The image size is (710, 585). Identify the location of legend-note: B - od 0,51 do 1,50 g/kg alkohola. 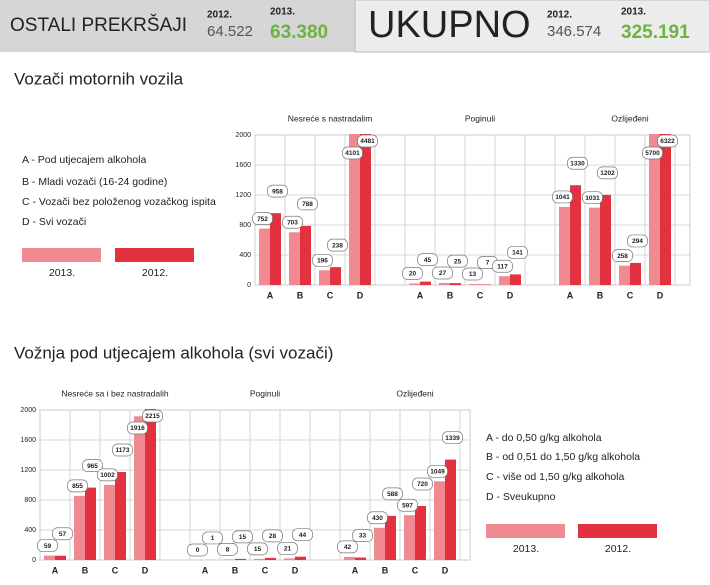
(563, 457).